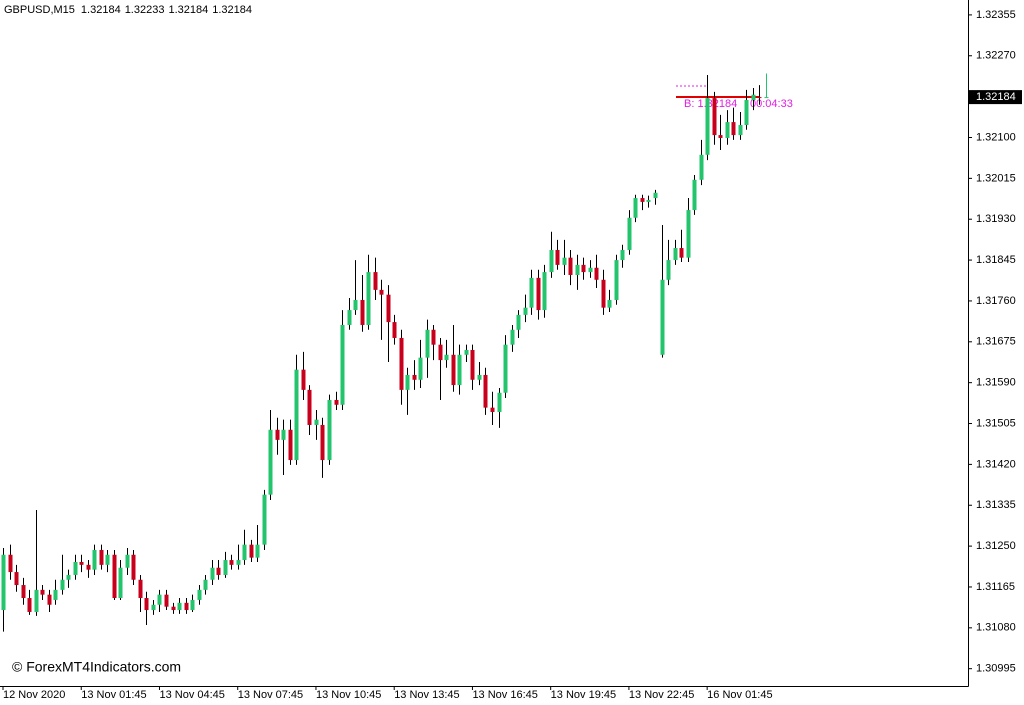 This screenshot has height=705, width=1024. Describe the element at coordinates (996, 342) in the screenshot. I see `y-tick-label: 1.31675` at that location.